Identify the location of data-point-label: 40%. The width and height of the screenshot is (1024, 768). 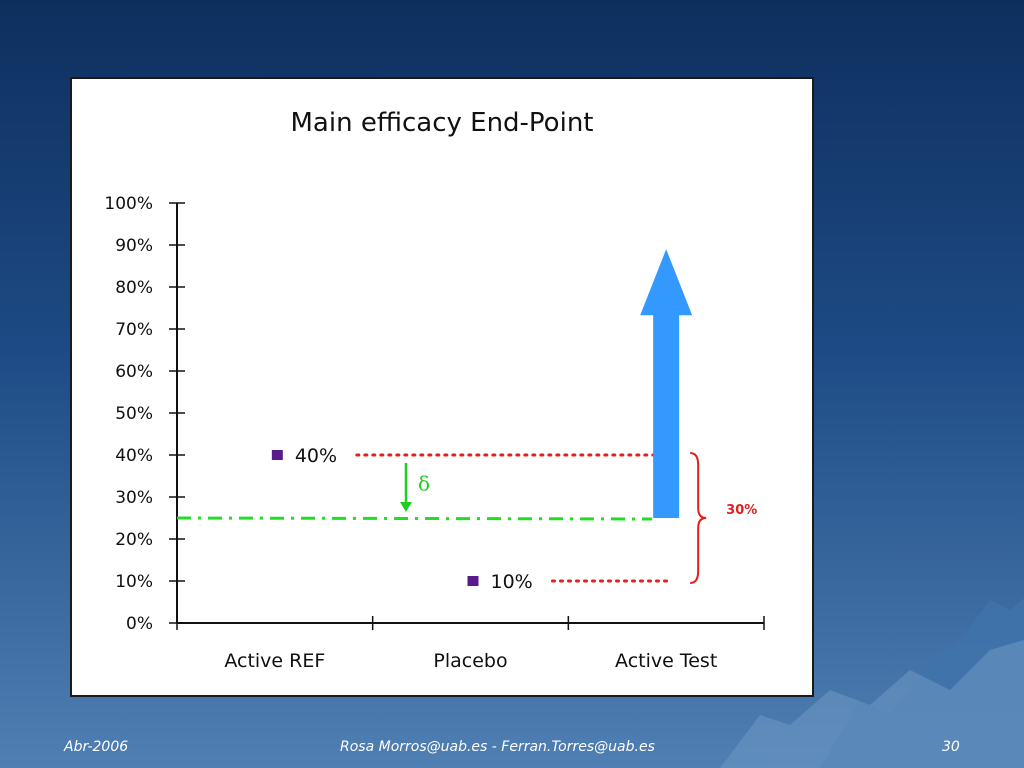
(316, 456).